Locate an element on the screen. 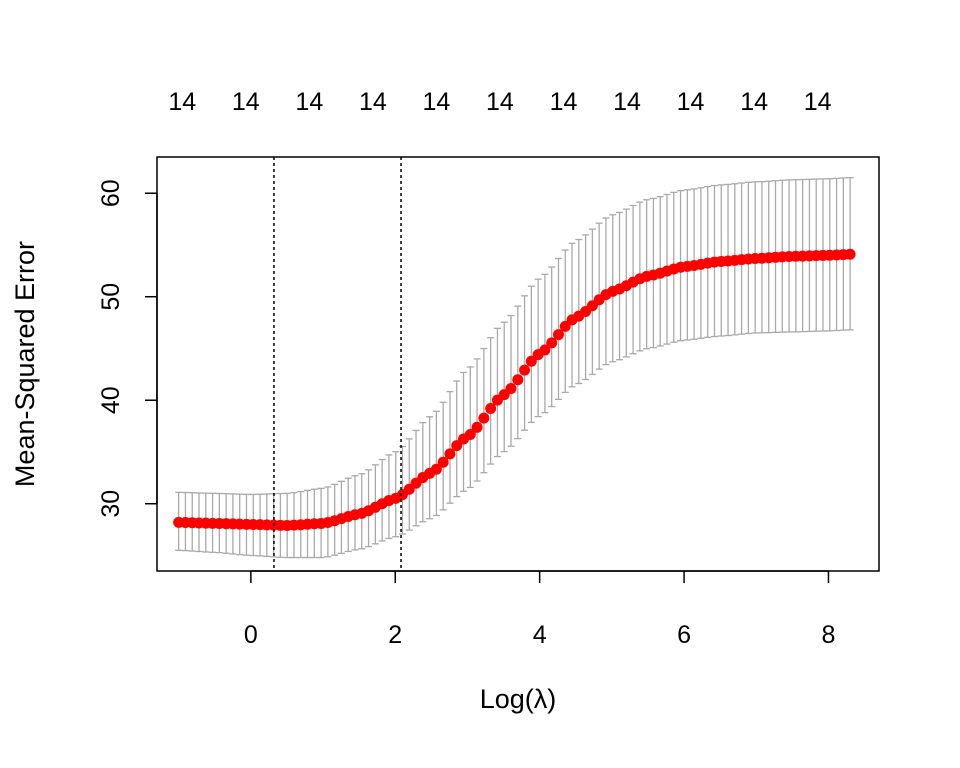  y-axis: 30 40 50 60 is located at coordinates (127, 348).